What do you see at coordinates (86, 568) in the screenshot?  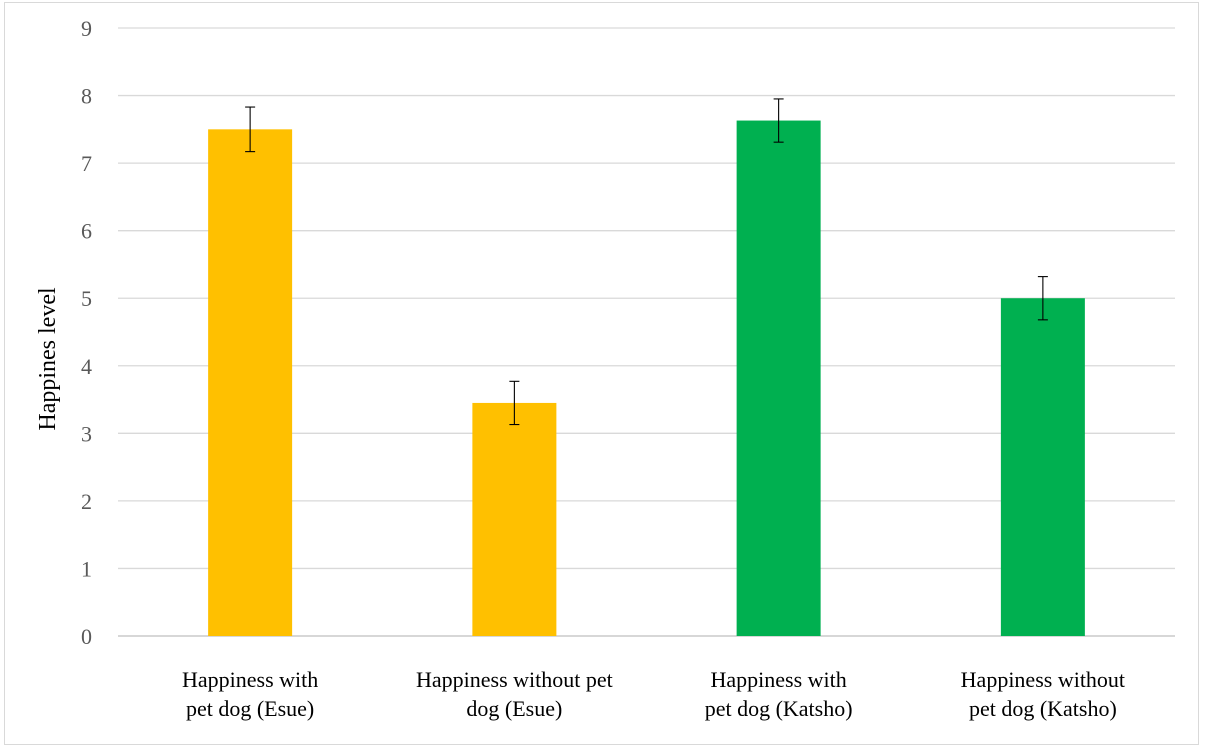 I see `y-tick-label-1: 1` at bounding box center [86, 568].